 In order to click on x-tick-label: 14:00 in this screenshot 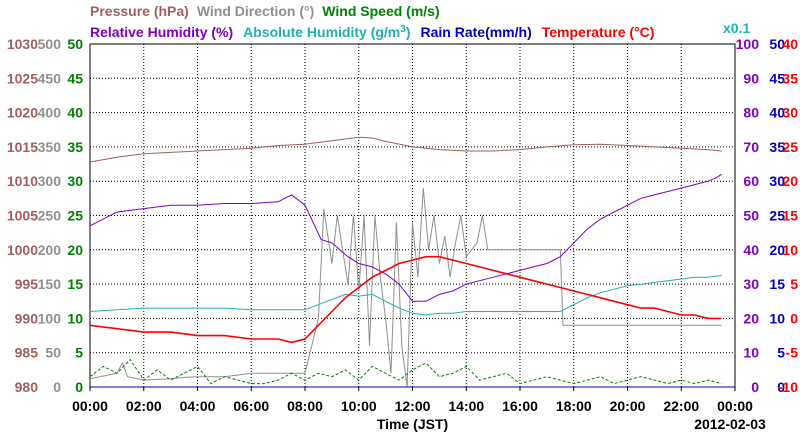, I will do `click(466, 406)`.